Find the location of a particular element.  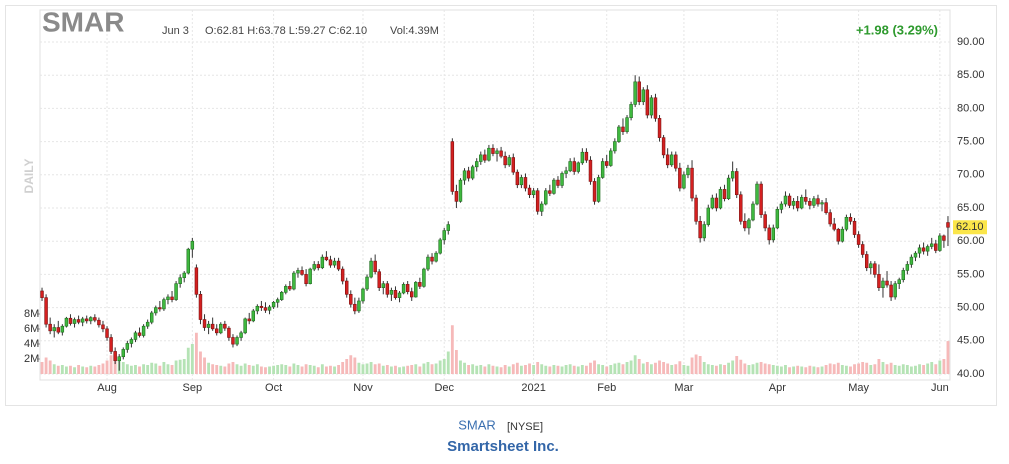

y-tick-label: 70.00 is located at coordinates (971, 175).